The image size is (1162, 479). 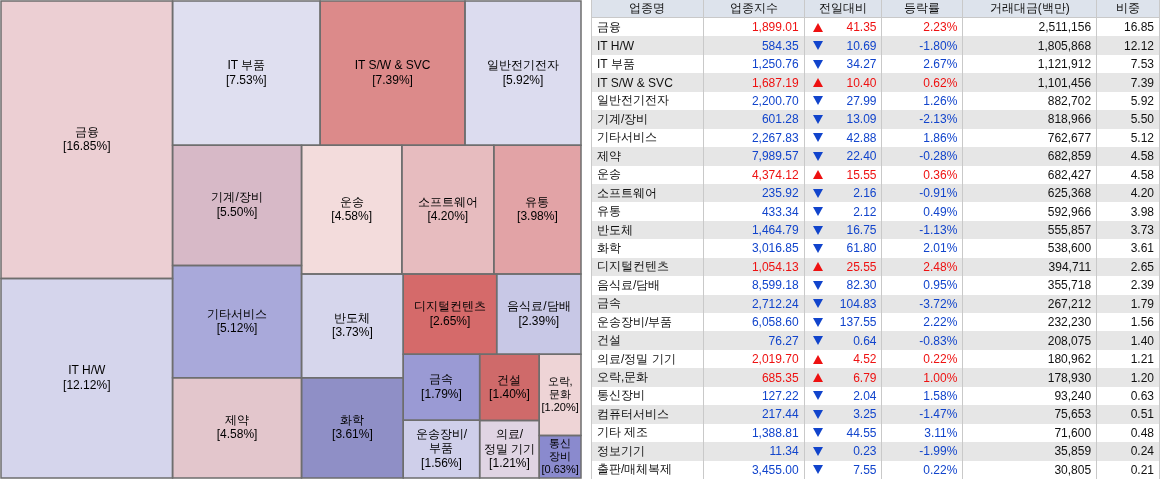 I want to click on data-label: 3.11%, so click(x=941, y=432).